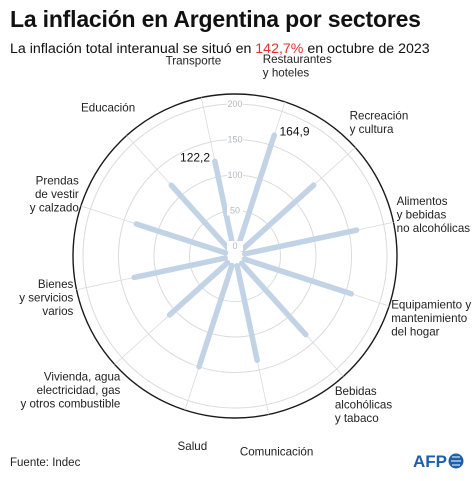  I want to click on category-label-line: Transporte, so click(194, 60).